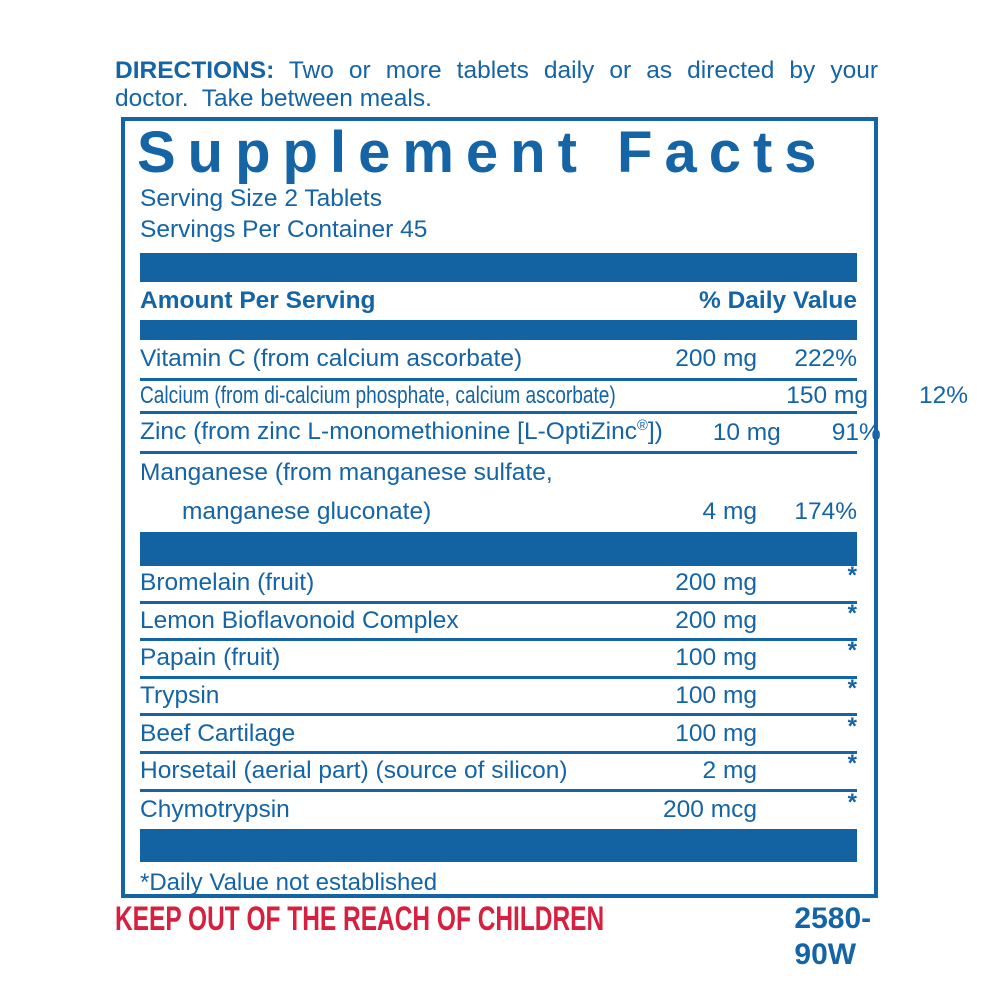  I want to click on divider-bar-bottom, so click(498, 846).